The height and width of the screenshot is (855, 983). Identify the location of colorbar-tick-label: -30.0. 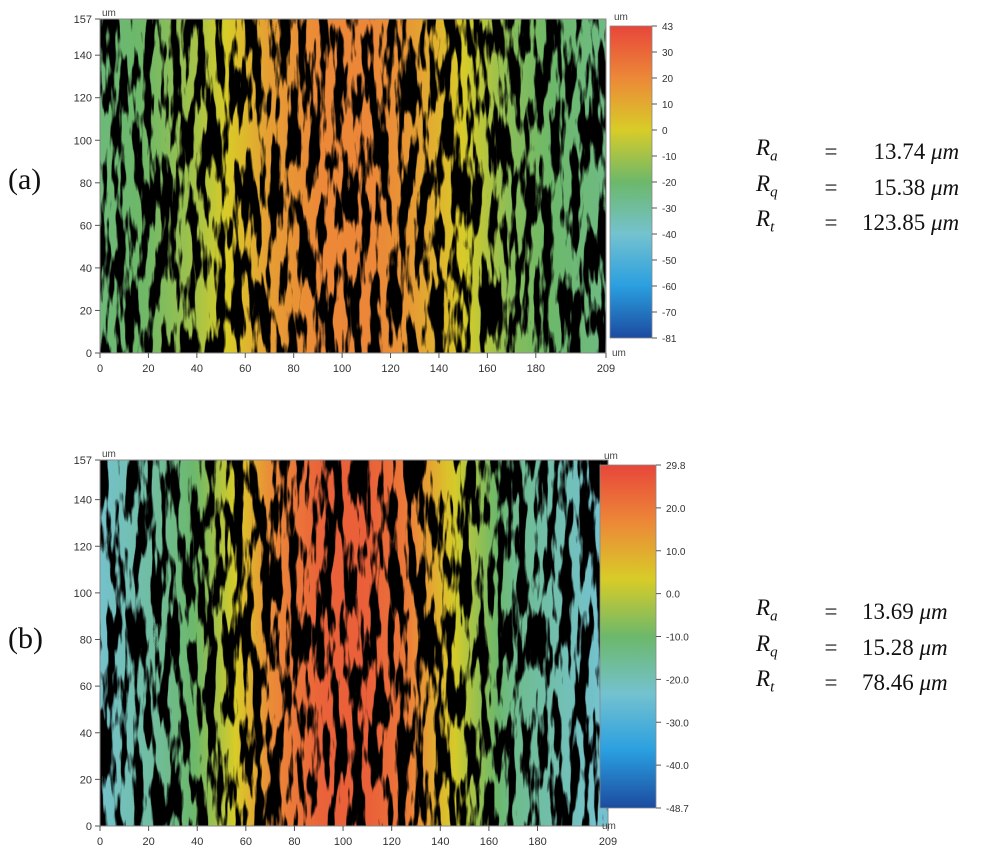
(677, 723).